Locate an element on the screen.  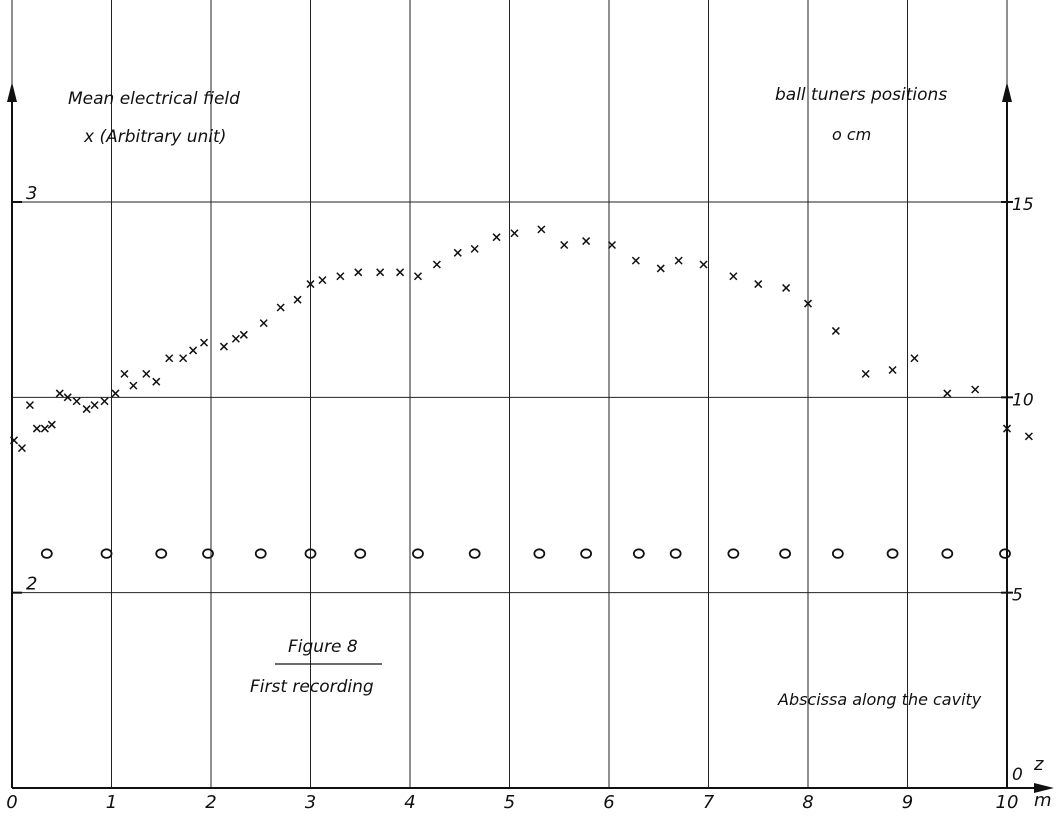
left-axis-title: Mean electrical field is located at coordinates (154, 99).